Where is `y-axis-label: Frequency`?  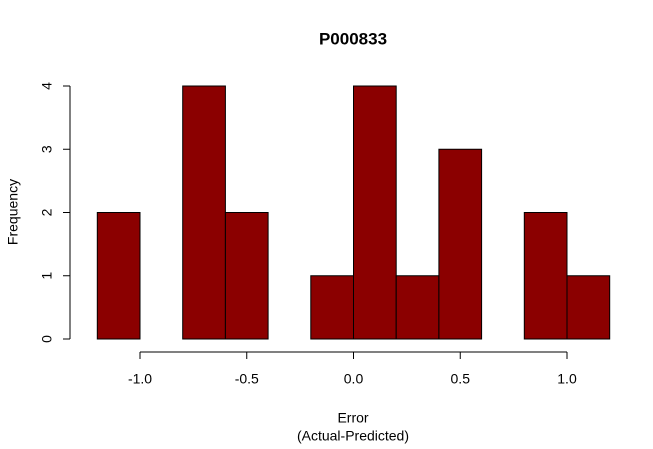 y-axis-label: Frequency is located at coordinates (13, 212).